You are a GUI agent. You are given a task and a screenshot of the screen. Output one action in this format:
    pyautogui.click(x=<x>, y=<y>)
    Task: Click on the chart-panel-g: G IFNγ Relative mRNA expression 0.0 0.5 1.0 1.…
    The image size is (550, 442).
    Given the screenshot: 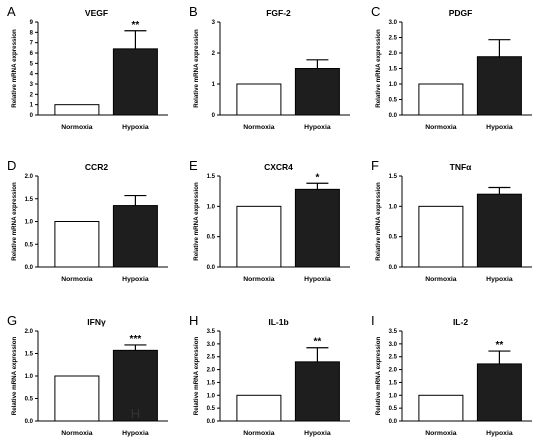 What is the action you would take?
    pyautogui.click(x=87, y=375)
    